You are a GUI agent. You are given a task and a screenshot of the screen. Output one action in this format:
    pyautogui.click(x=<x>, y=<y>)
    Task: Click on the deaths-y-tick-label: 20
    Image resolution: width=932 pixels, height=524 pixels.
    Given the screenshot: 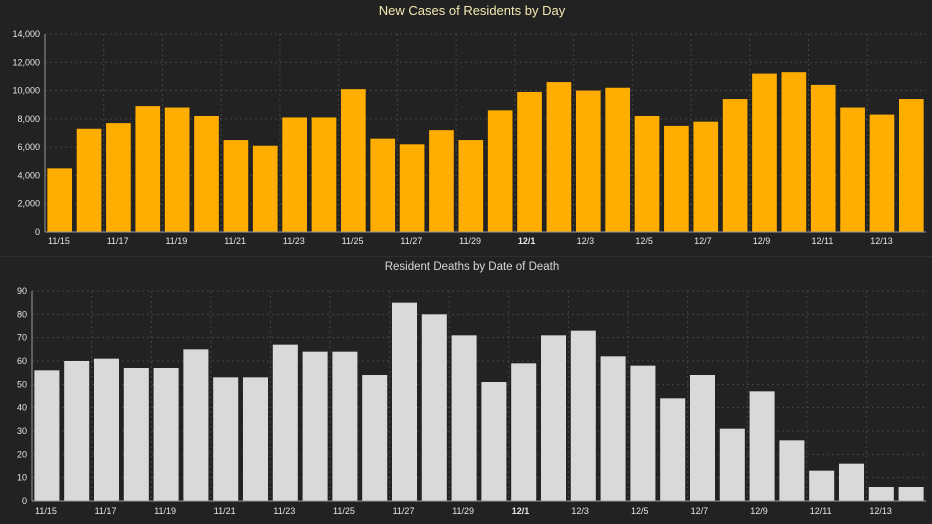 What is the action you would take?
    pyautogui.click(x=22, y=454)
    